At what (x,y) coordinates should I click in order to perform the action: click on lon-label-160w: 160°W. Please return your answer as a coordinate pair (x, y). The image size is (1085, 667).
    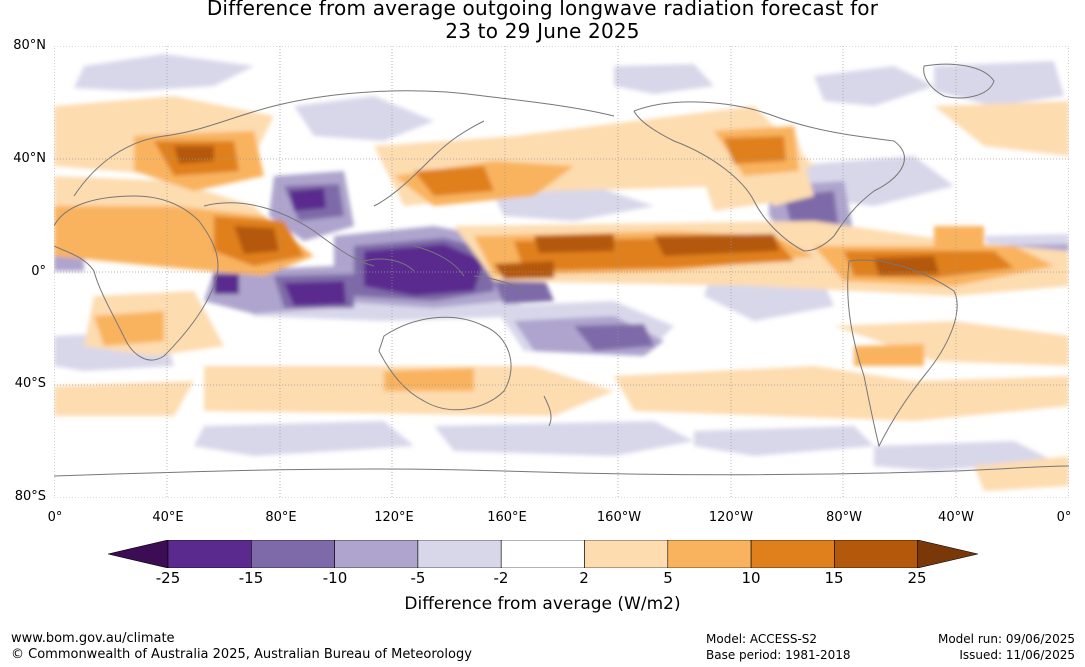
    Looking at the image, I should click on (619, 517).